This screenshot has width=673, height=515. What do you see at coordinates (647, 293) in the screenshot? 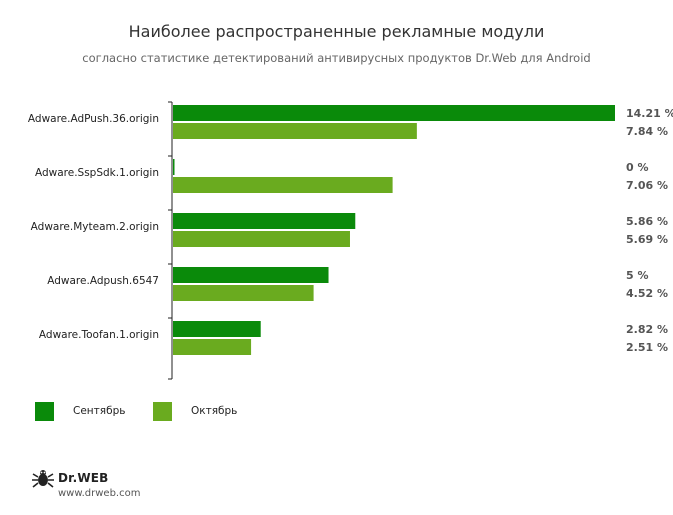
I see `value-label: 4.52 %` at bounding box center [647, 293].